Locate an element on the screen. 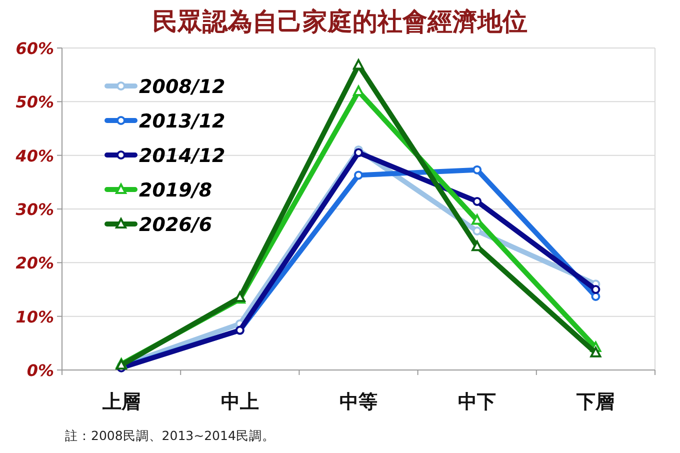 The image size is (680, 453). x-tick-label: 中上 is located at coordinates (239, 402).